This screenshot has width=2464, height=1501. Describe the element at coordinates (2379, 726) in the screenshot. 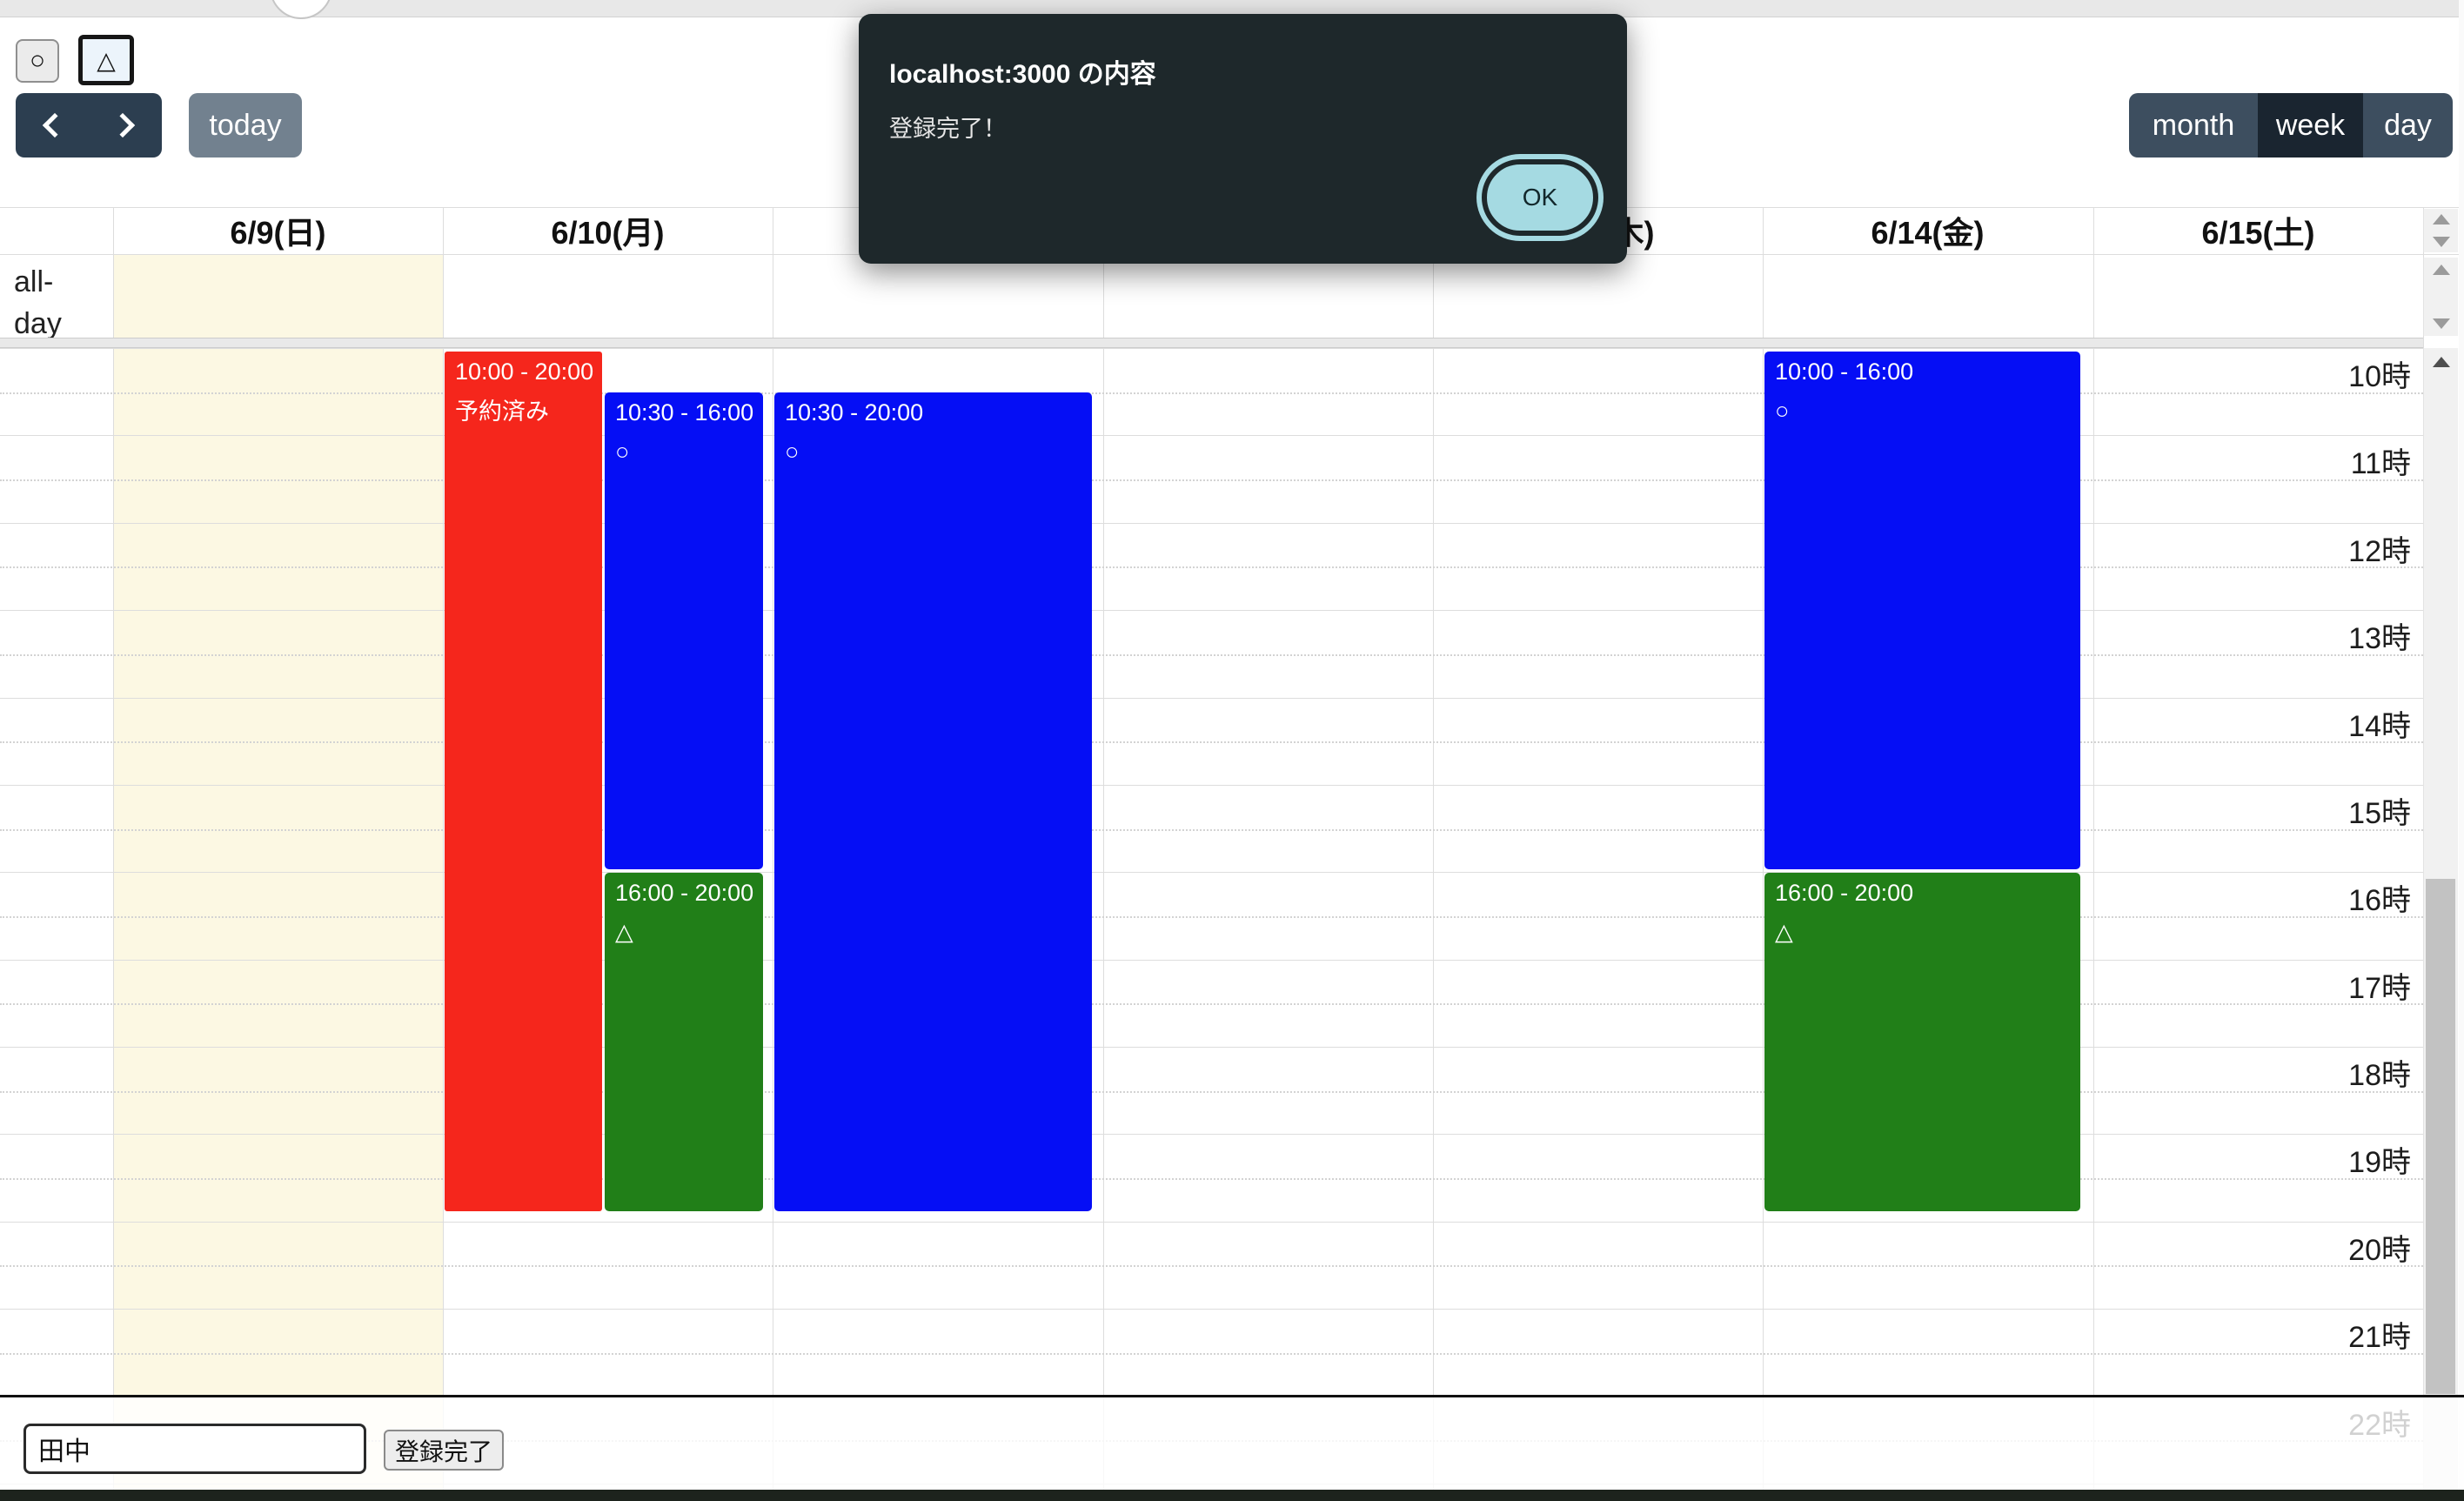

I see `hour-label: 14時` at that location.